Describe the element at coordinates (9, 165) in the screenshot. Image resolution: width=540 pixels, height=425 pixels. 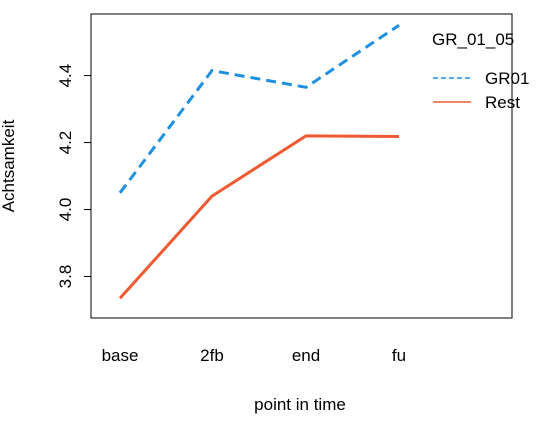
I see `y-axis-label: Achtsamkeit` at that location.